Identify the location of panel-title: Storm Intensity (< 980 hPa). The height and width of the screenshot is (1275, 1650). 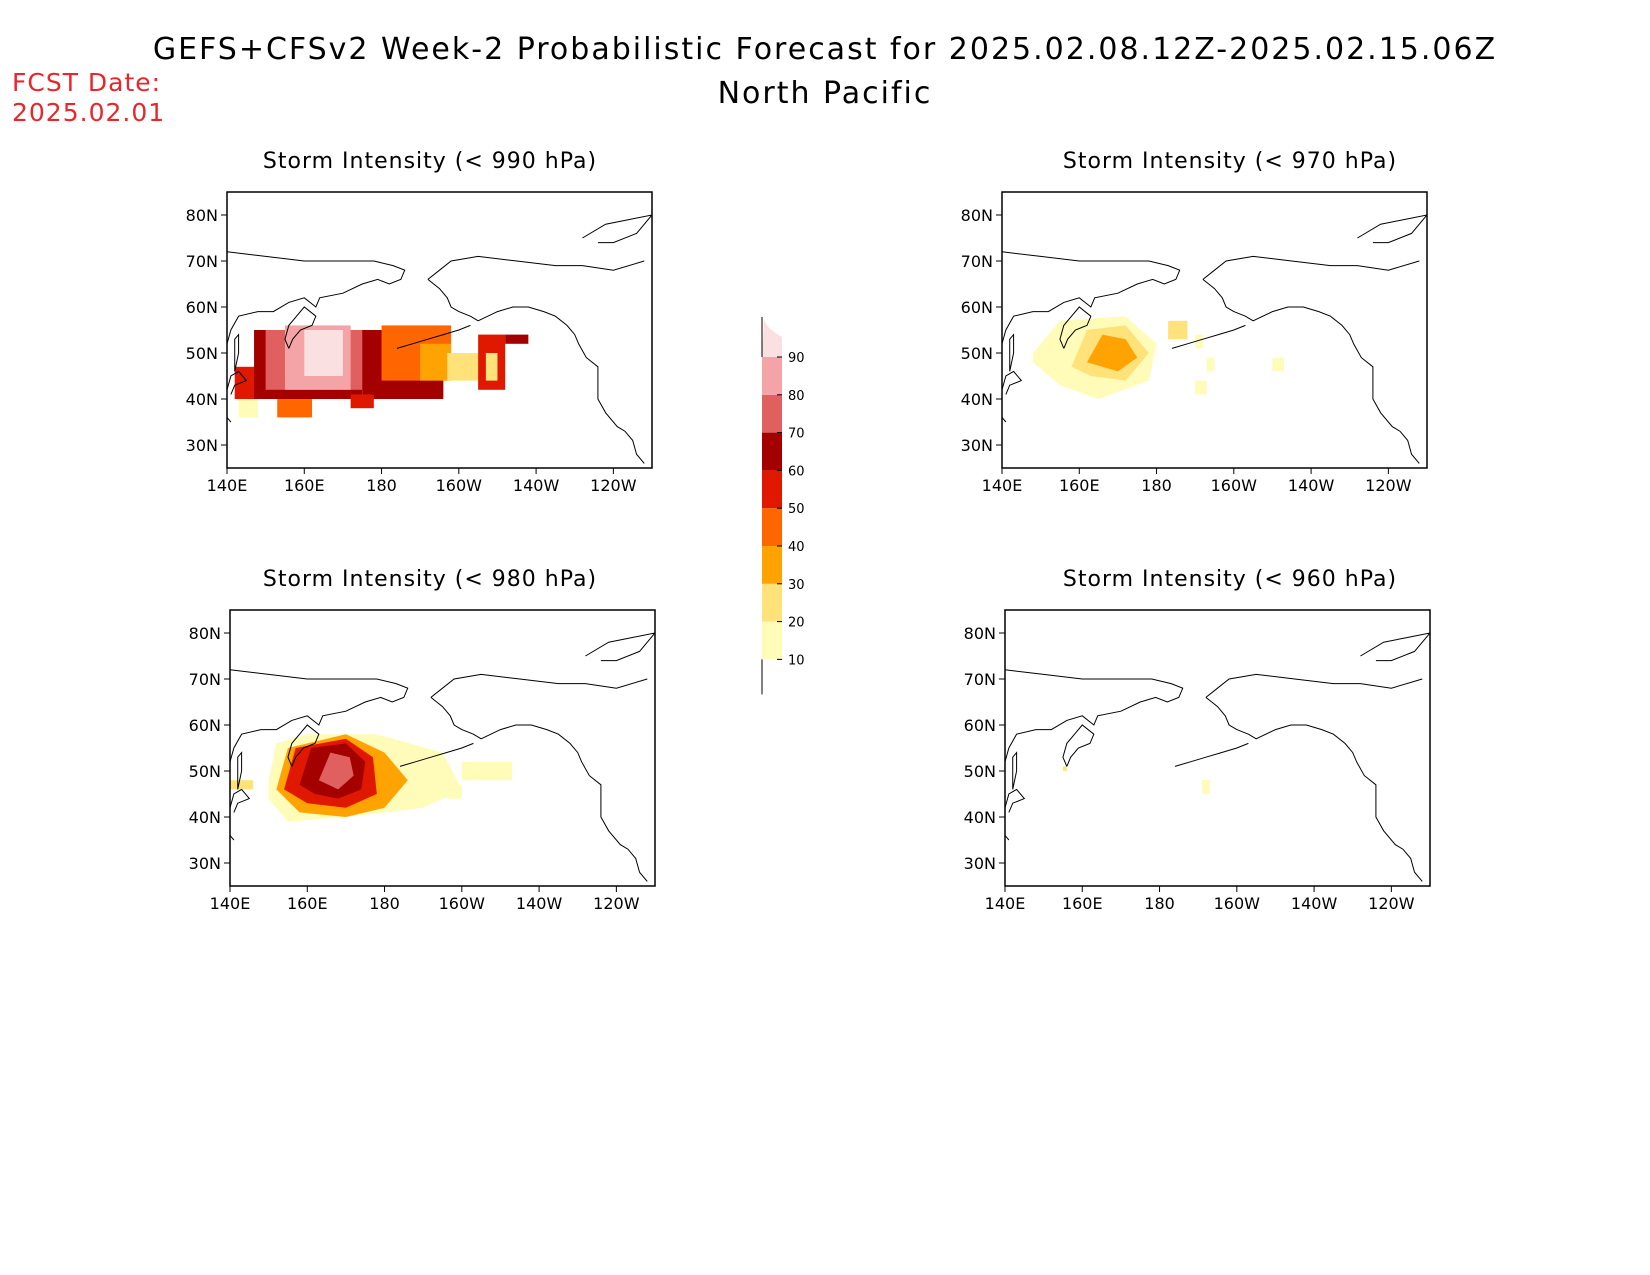
(430, 579).